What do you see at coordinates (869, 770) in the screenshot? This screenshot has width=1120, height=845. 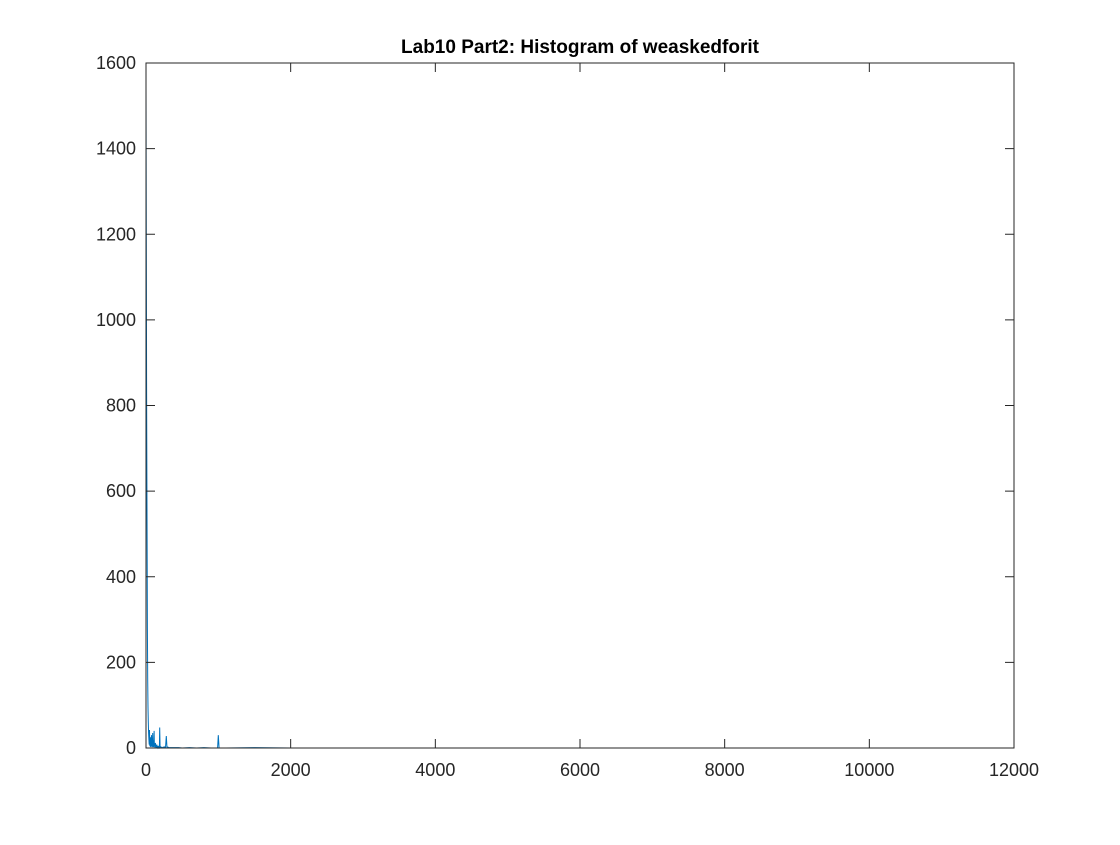 I see `x-tick-label: 10000` at bounding box center [869, 770].